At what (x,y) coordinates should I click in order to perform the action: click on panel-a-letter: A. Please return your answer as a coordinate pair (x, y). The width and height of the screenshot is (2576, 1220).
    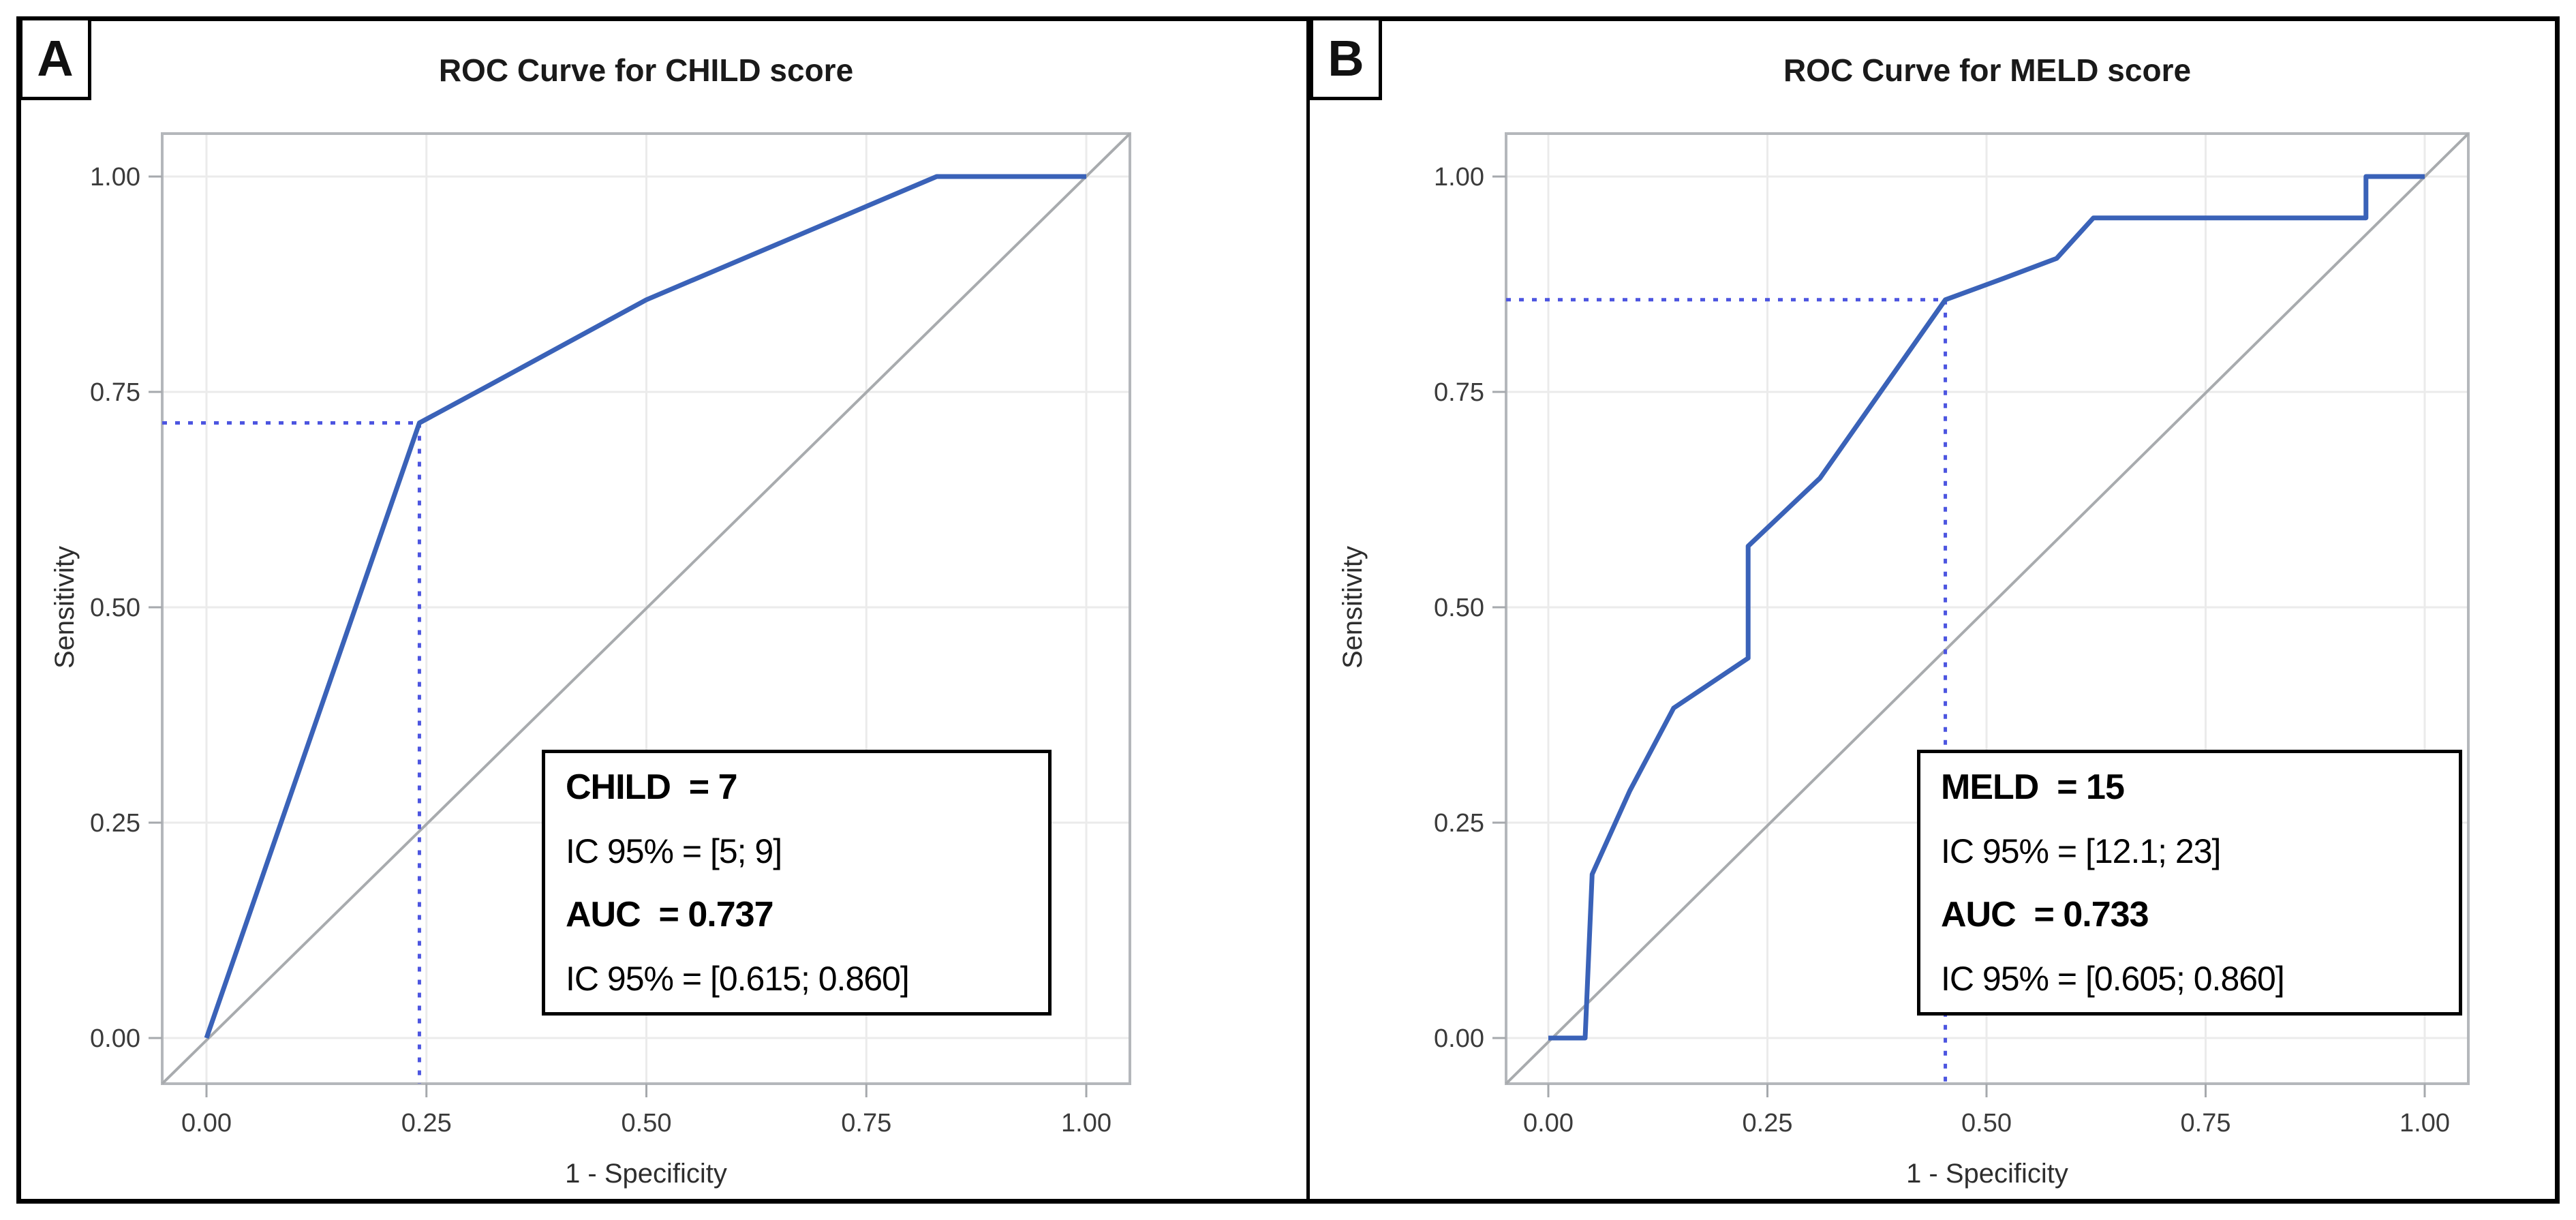
    Looking at the image, I should click on (56, 58).